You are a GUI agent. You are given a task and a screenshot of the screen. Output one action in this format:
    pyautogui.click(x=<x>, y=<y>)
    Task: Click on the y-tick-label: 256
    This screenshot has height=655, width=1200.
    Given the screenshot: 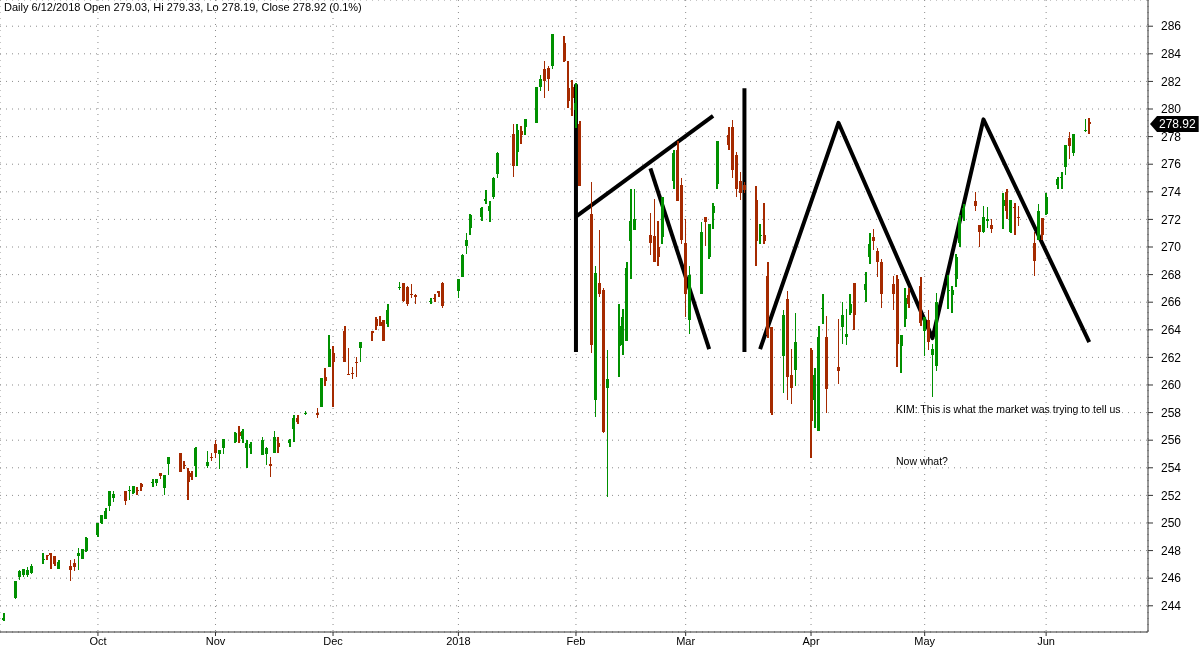 What is the action you would take?
    pyautogui.click(x=1171, y=440)
    